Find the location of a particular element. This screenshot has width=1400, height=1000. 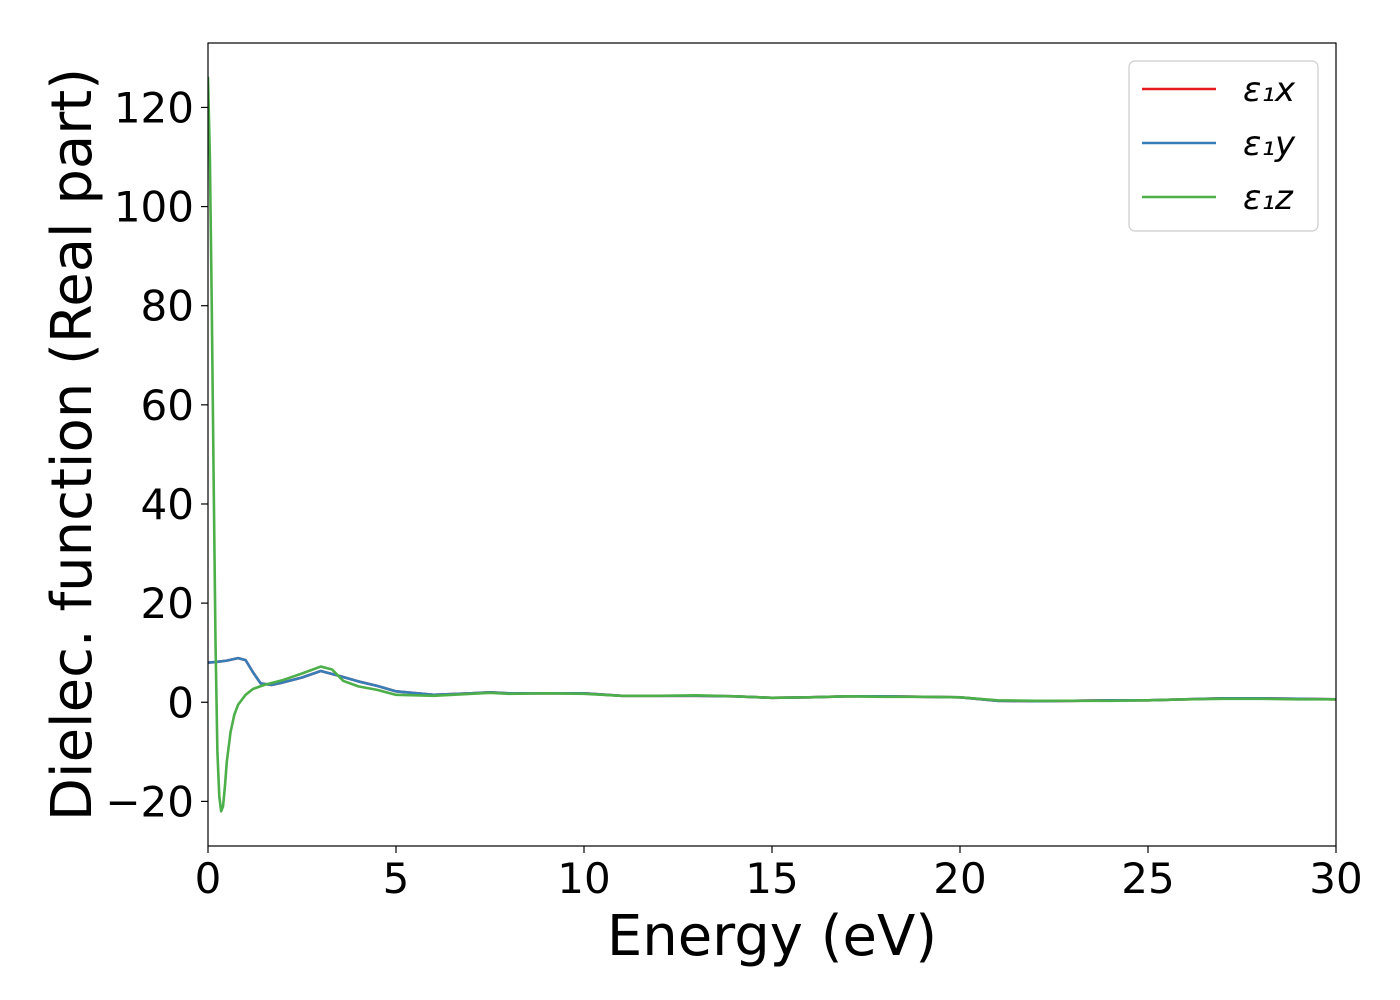

legend-label: ε₁z is located at coordinates (1268, 198).